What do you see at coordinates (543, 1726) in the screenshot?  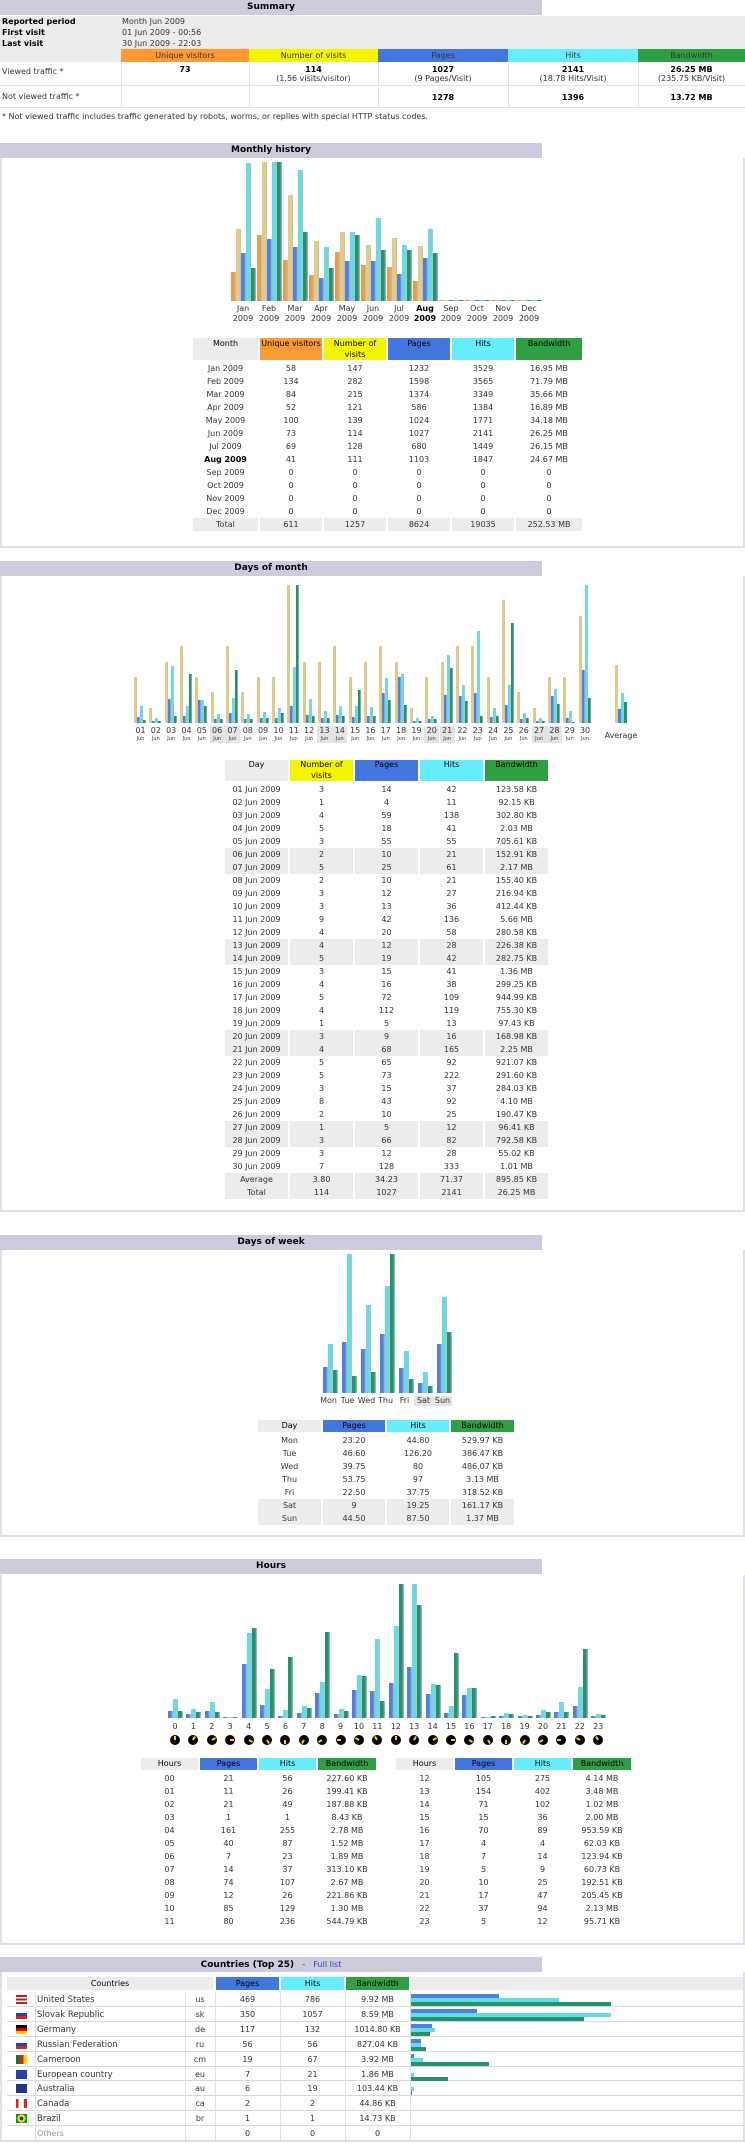 I see `chart-hour-label: 20` at bounding box center [543, 1726].